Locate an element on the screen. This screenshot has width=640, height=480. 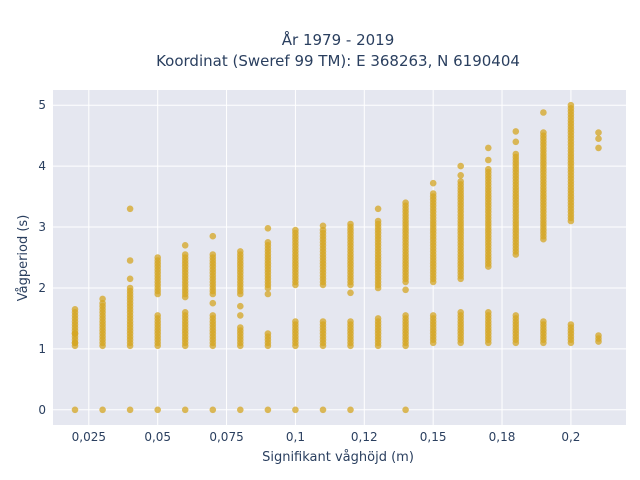
y-tick-label: 3 is located at coordinates (42, 227).